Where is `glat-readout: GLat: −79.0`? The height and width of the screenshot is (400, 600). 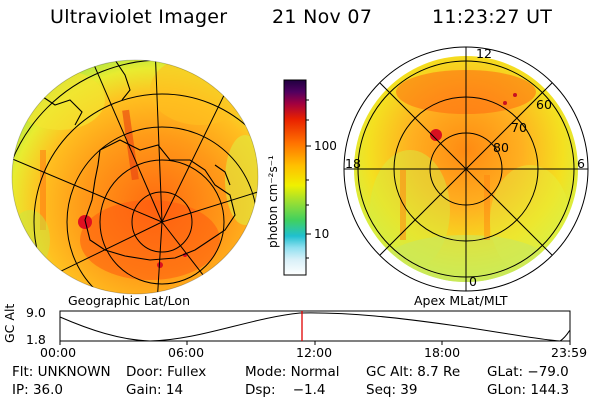 glat-readout: GLat: −79.0 is located at coordinates (528, 372).